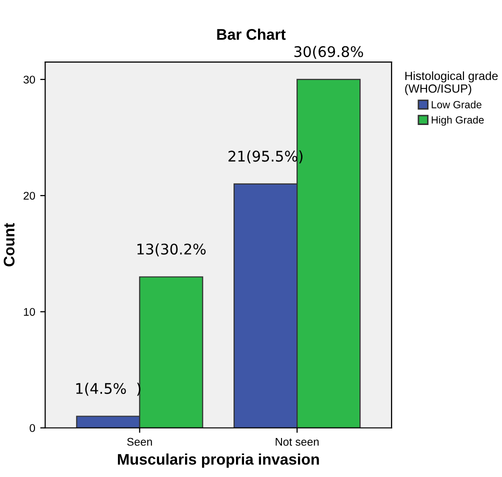  I want to click on legend-label: High Grade, so click(458, 121).